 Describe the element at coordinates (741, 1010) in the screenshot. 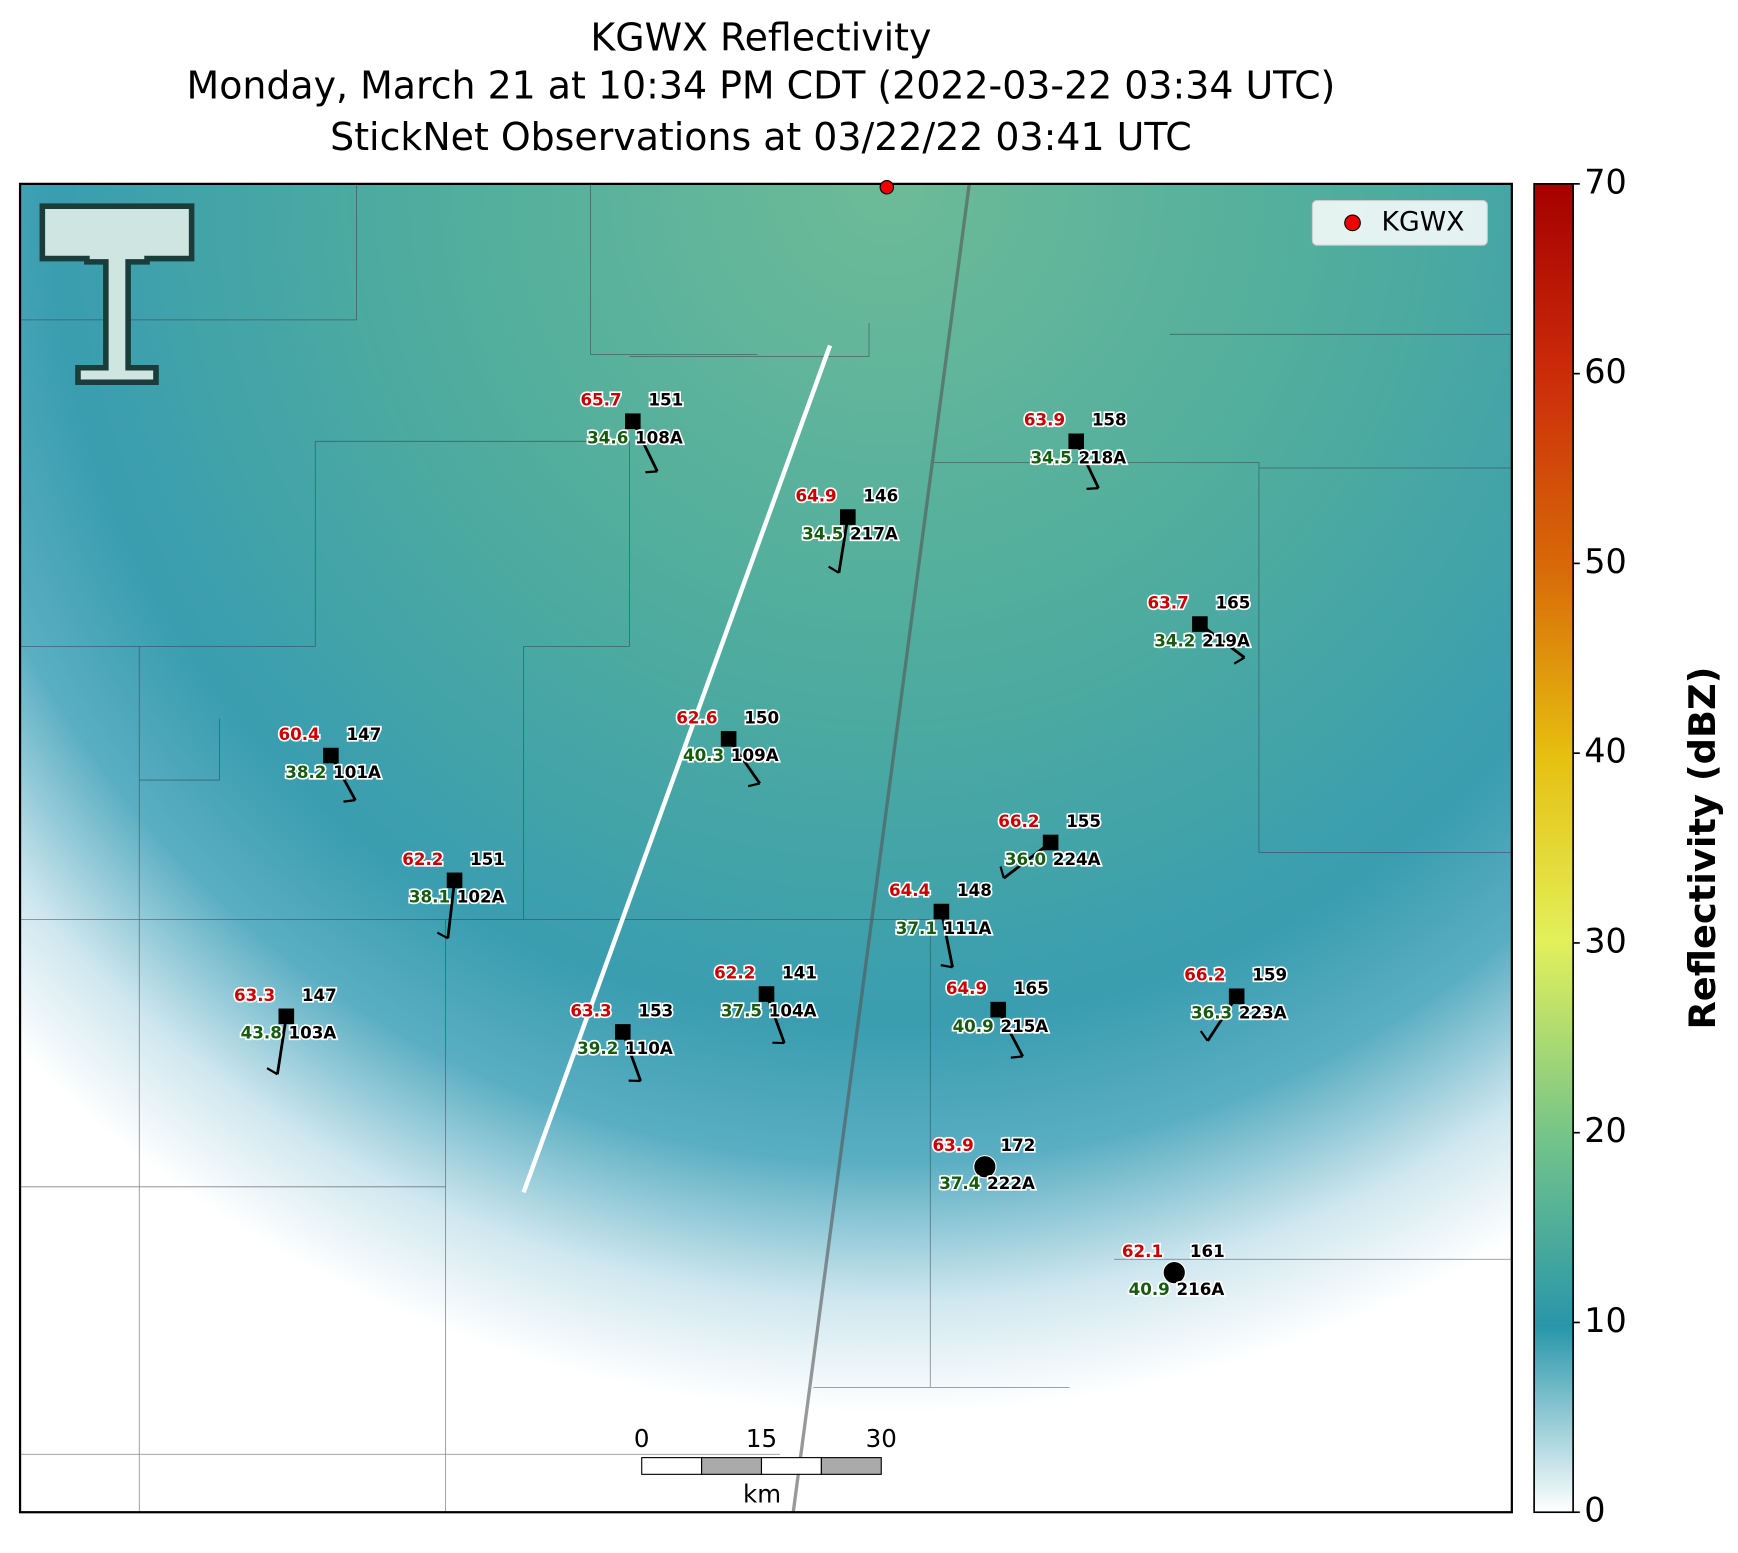

I see `dewpoint: 37.5` at that location.